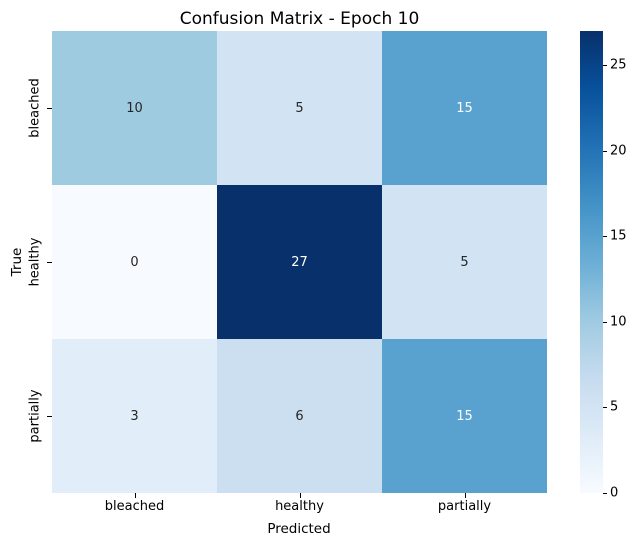 This screenshot has width=640, height=547. I want to click on heatmap-cell-bleached-healthy: 5, so click(299, 108).